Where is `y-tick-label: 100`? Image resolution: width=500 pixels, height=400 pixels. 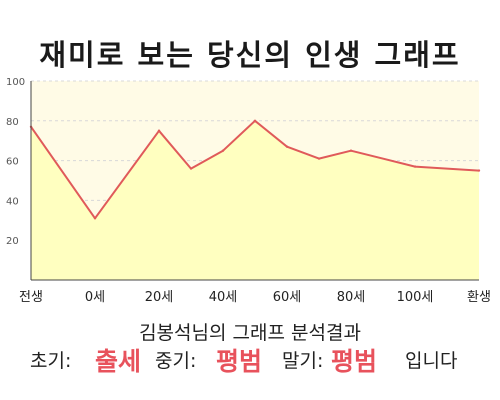
y-tick-label: 100 is located at coordinates (15, 82).